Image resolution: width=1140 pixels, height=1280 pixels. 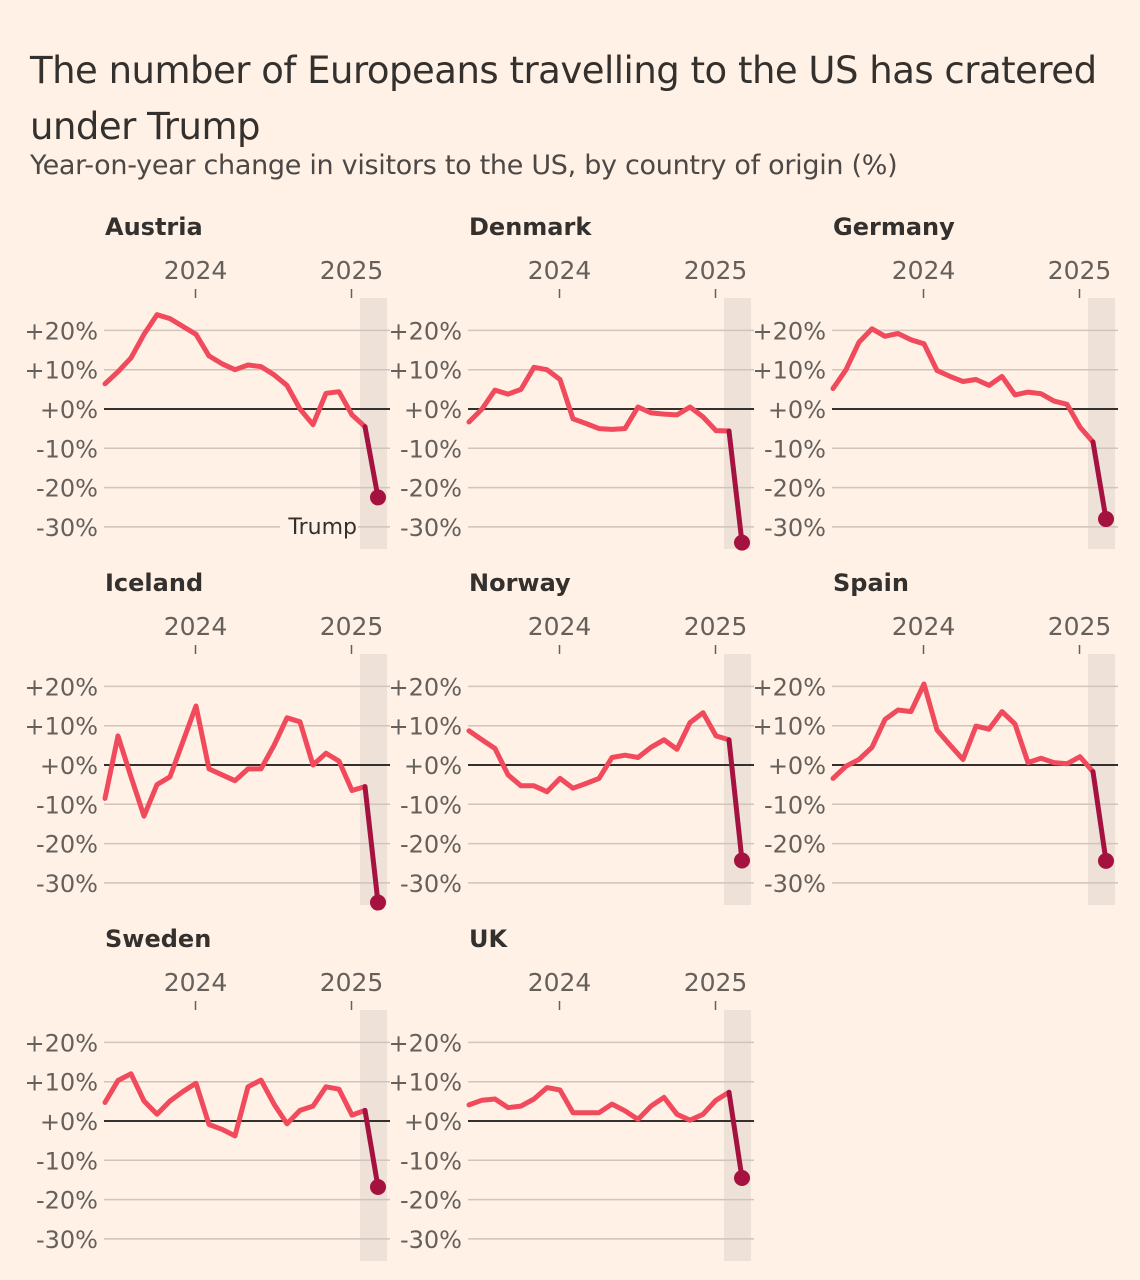 I want to click on panel-title: Denmark, so click(x=530, y=227).